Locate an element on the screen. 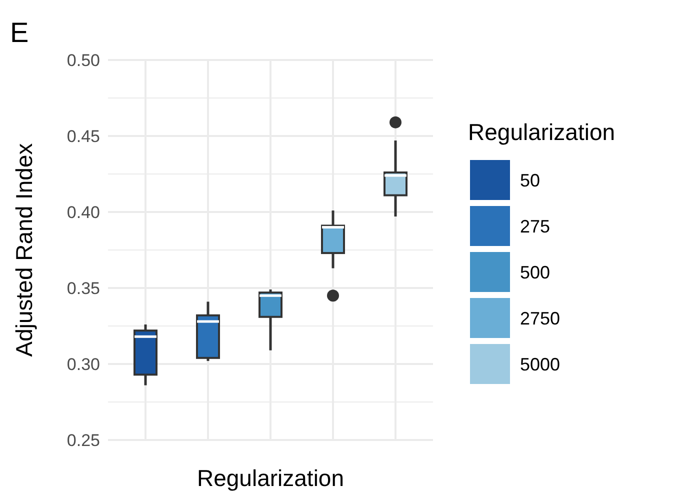 The image size is (683, 502). legend-label: 500 is located at coordinates (535, 272).